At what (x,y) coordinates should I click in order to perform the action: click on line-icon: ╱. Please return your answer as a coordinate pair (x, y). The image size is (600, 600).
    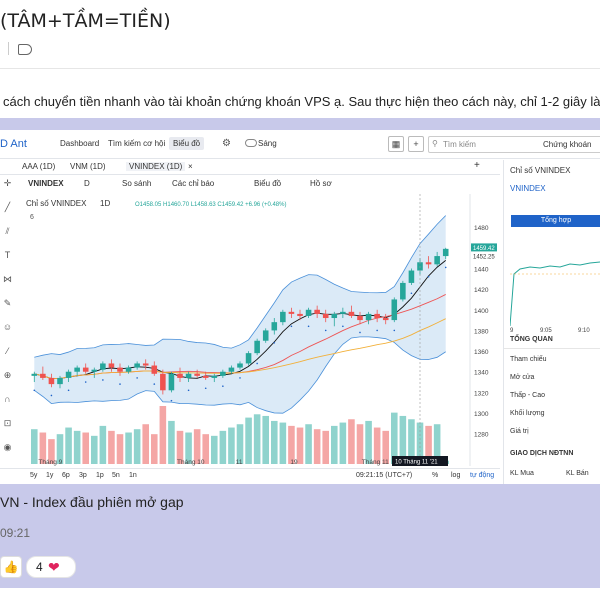
    Looking at the image, I should click on (7, 207).